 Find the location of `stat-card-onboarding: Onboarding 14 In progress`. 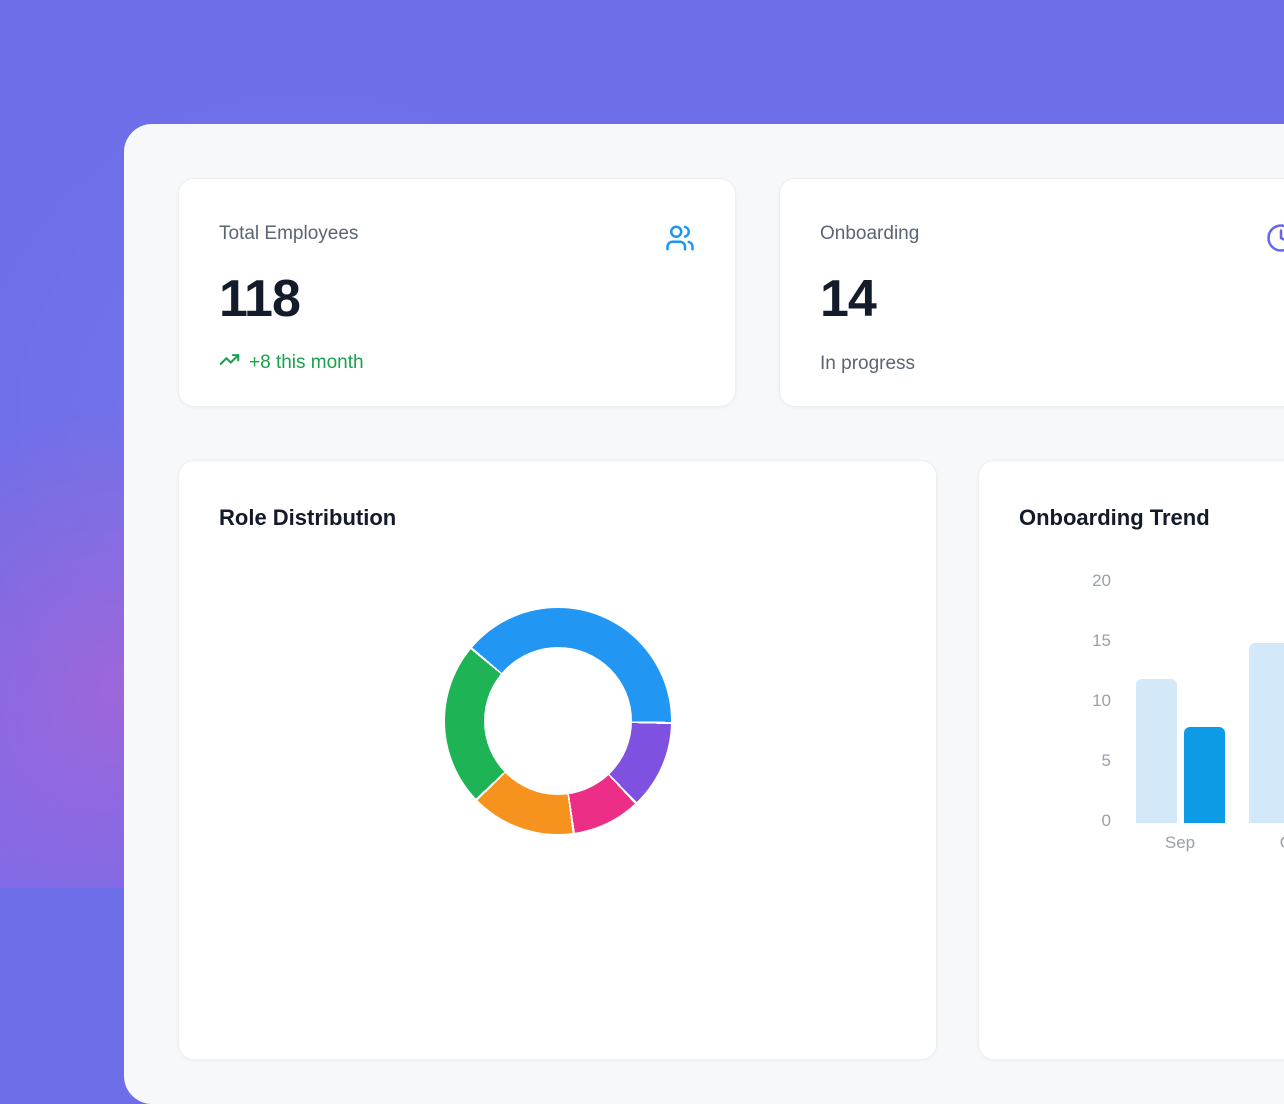

stat-card-onboarding: Onboarding 14 In progress is located at coordinates (1031, 292).